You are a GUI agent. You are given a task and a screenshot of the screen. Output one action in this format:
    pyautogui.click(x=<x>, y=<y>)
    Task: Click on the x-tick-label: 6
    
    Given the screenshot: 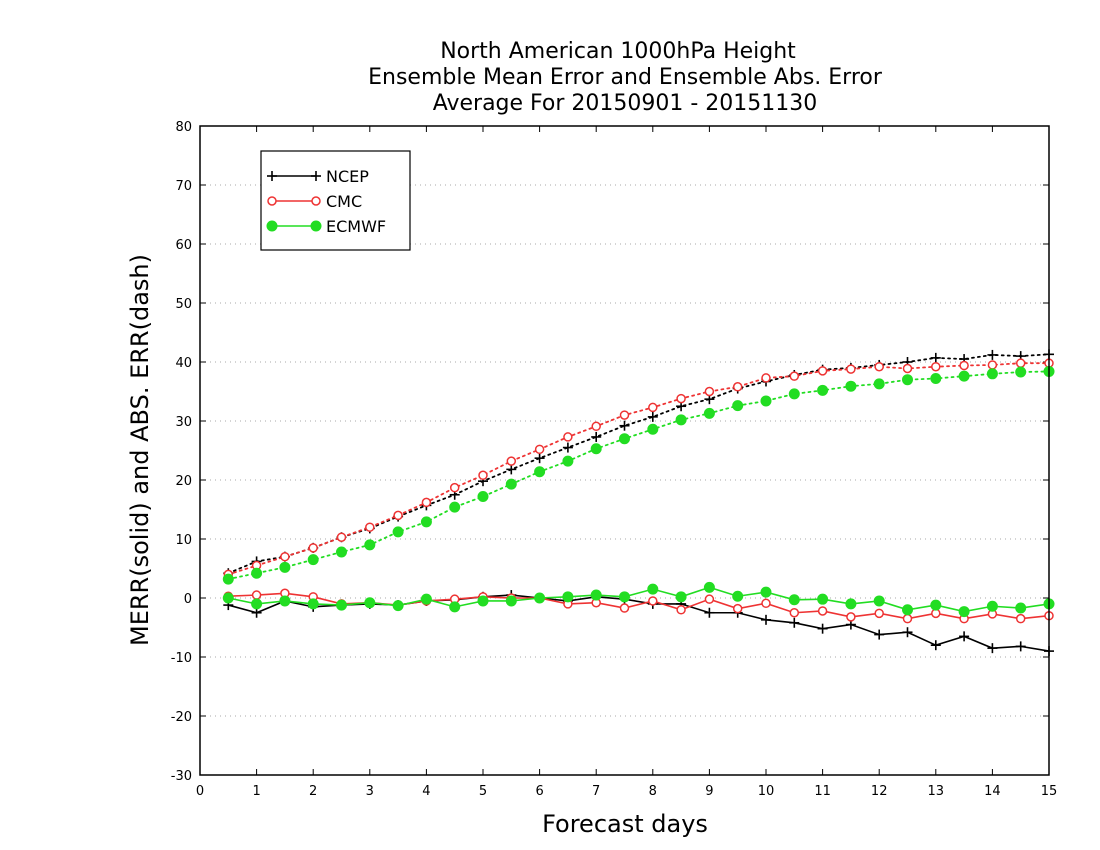 What is the action you would take?
    pyautogui.click(x=539, y=791)
    